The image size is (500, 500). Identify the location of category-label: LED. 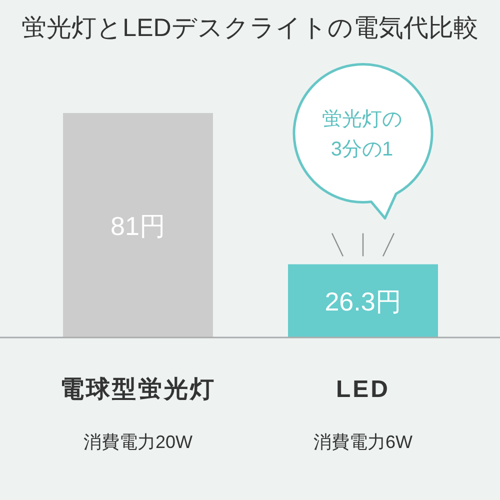
(363, 389).